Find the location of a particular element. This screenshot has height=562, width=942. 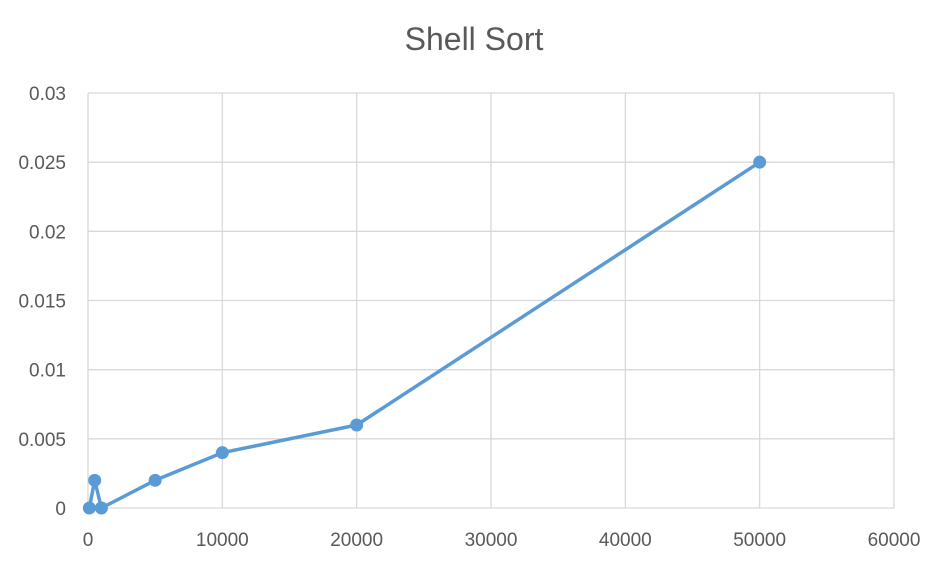

y-tick-label-0: 0 is located at coordinates (60, 509).